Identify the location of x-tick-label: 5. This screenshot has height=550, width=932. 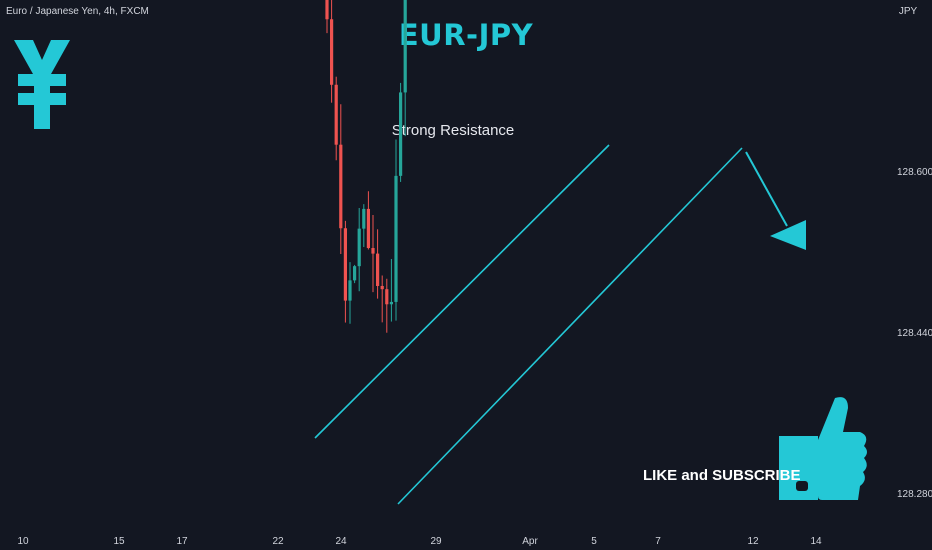
(594, 541).